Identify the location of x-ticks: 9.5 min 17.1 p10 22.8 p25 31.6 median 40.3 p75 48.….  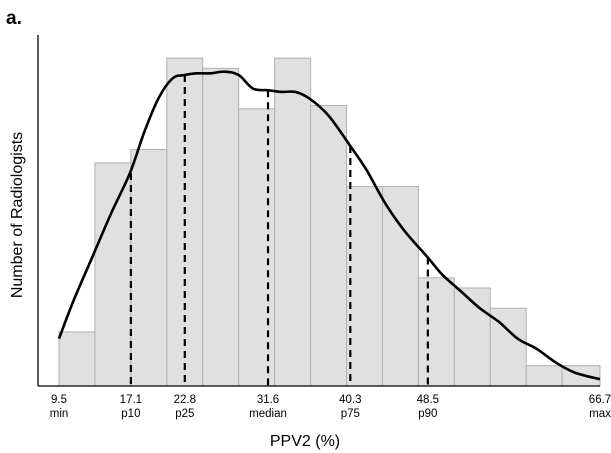
(330, 407).